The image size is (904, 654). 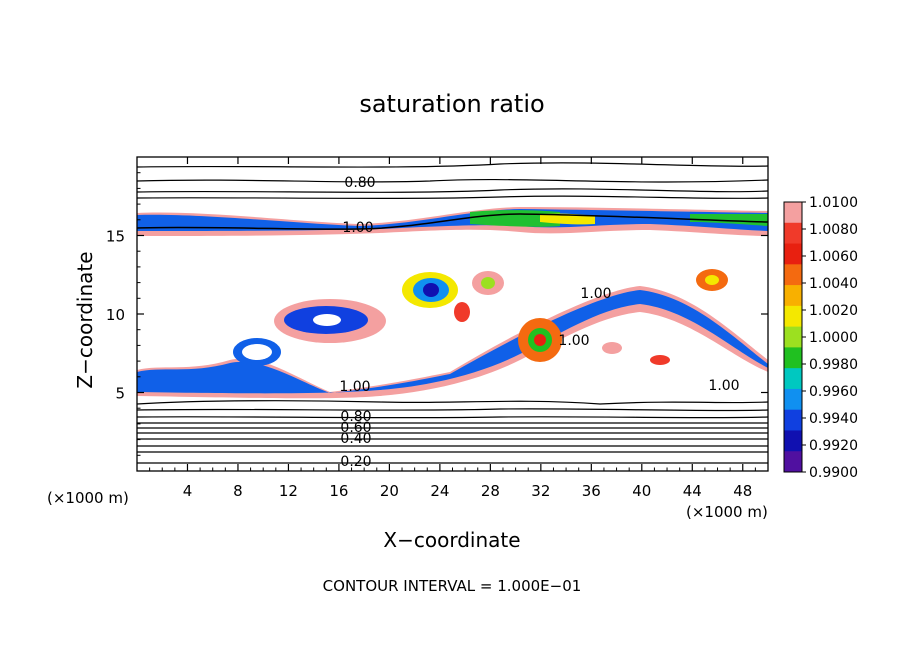 What do you see at coordinates (452, 586) in the screenshot?
I see `contour-interval-note: CONTOUR INTERVAL = 1.000E−01` at bounding box center [452, 586].